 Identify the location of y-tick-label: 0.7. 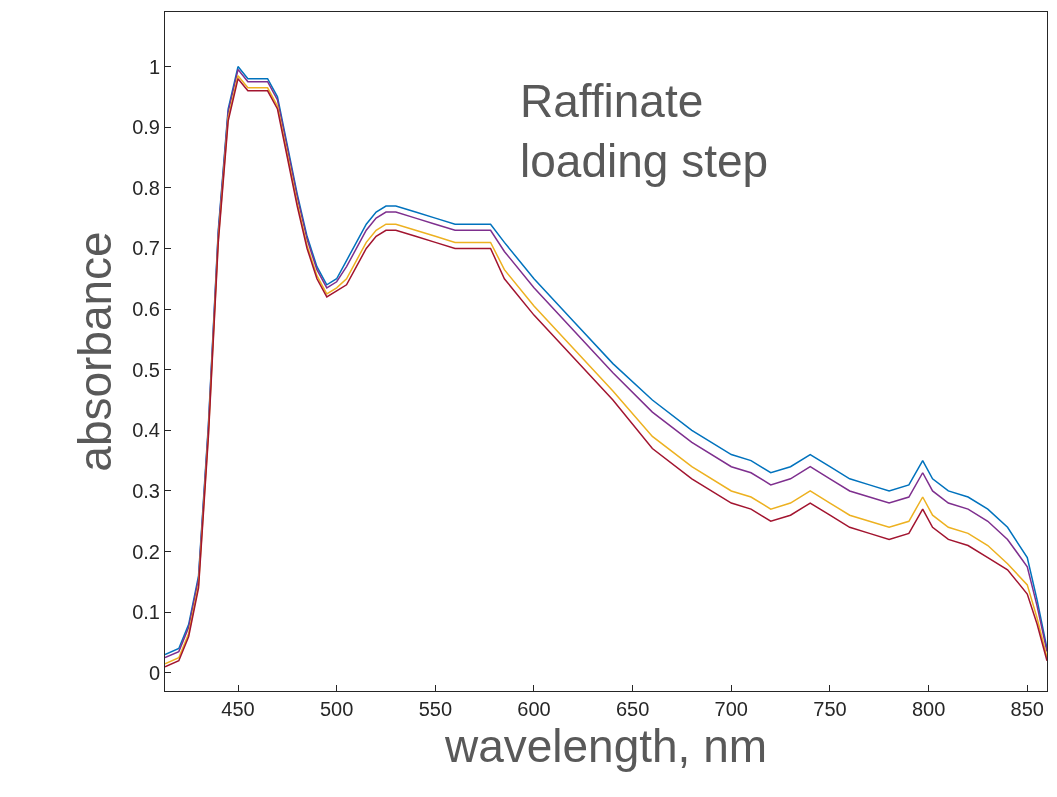
(146, 248).